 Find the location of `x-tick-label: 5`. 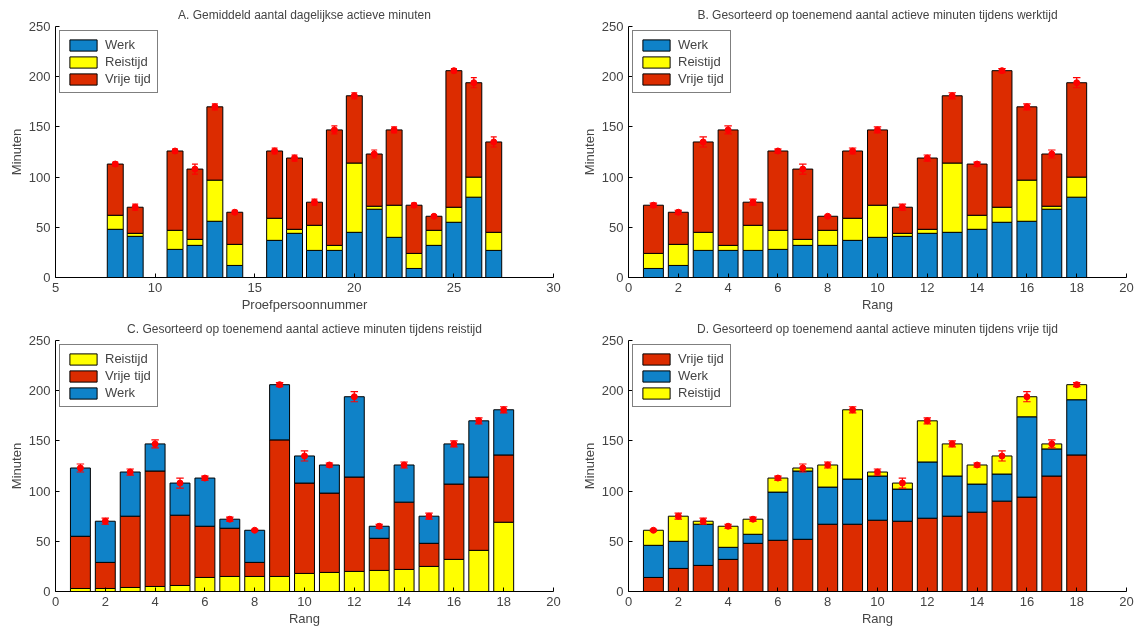

x-tick-label: 5 is located at coordinates (55, 287).